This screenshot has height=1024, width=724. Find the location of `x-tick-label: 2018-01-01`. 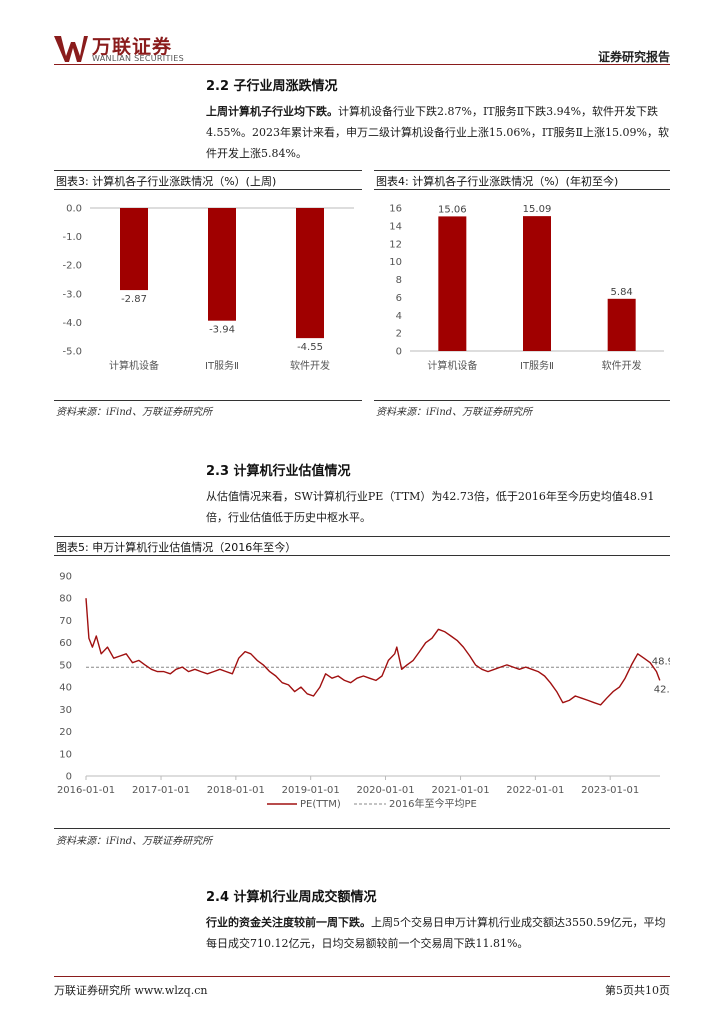

x-tick-label: 2018-01-01 is located at coordinates (236, 790).